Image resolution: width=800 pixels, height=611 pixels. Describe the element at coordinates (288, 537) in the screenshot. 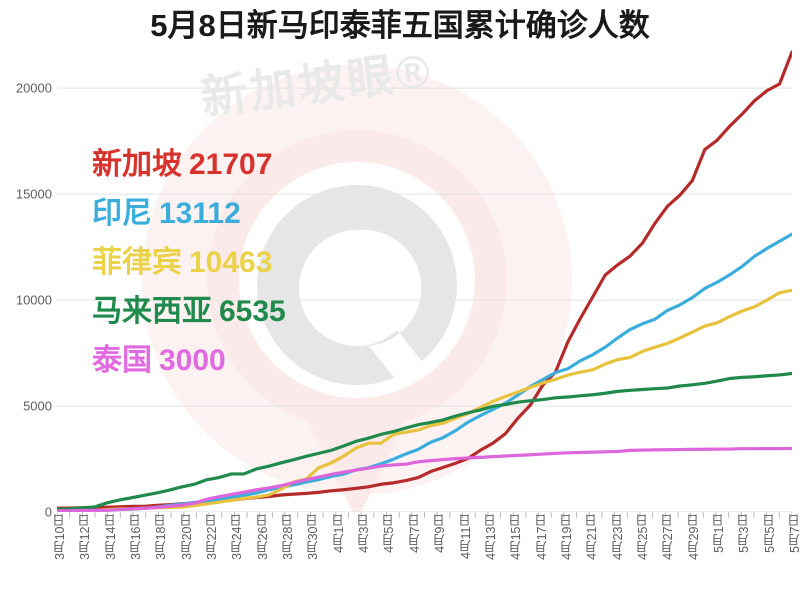

I see `x-tick-label: 3月28日` at that location.